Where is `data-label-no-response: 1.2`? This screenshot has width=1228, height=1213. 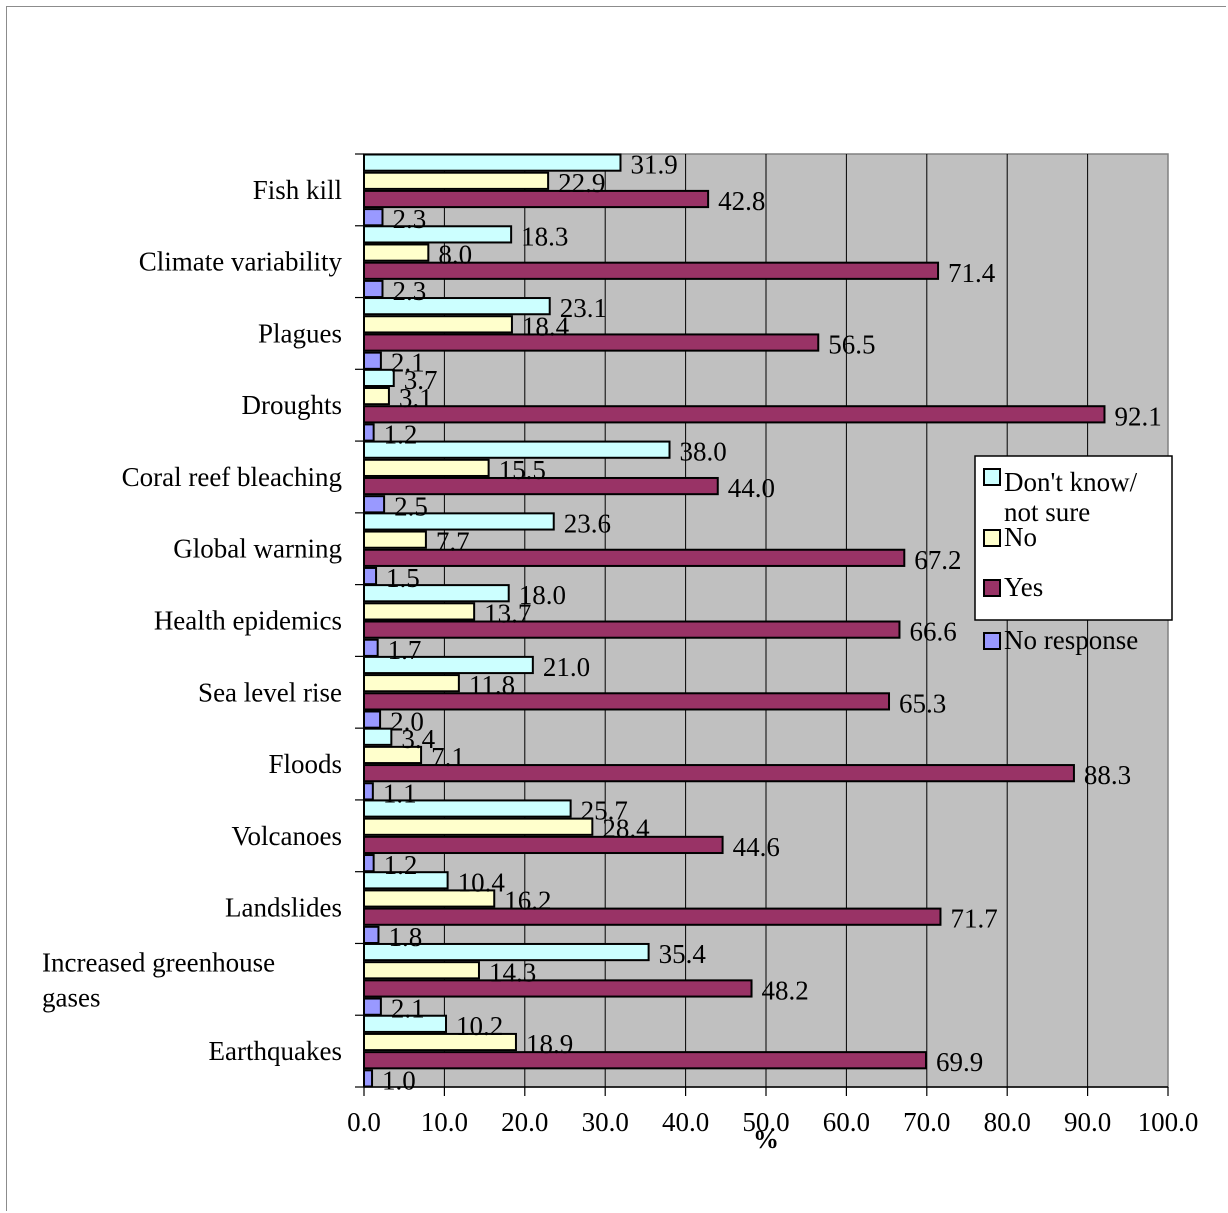 data-label-no-response: 1.2 is located at coordinates (401, 435).